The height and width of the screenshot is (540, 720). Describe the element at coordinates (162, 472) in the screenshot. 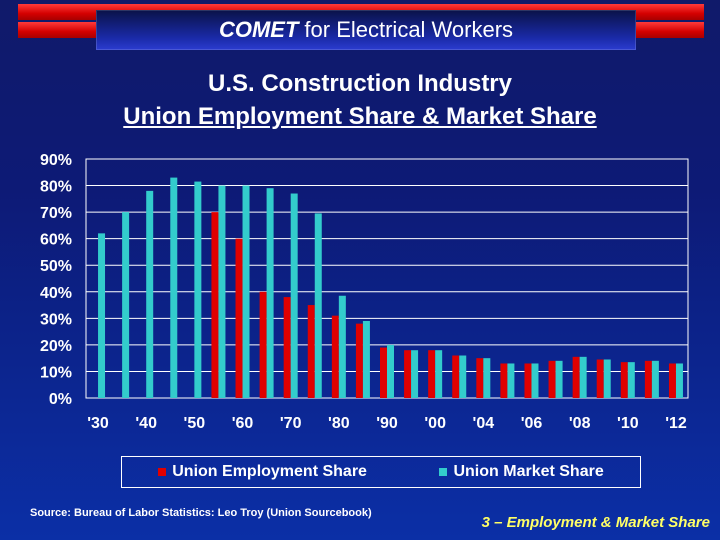

I see `legend-swatch-employment` at that location.